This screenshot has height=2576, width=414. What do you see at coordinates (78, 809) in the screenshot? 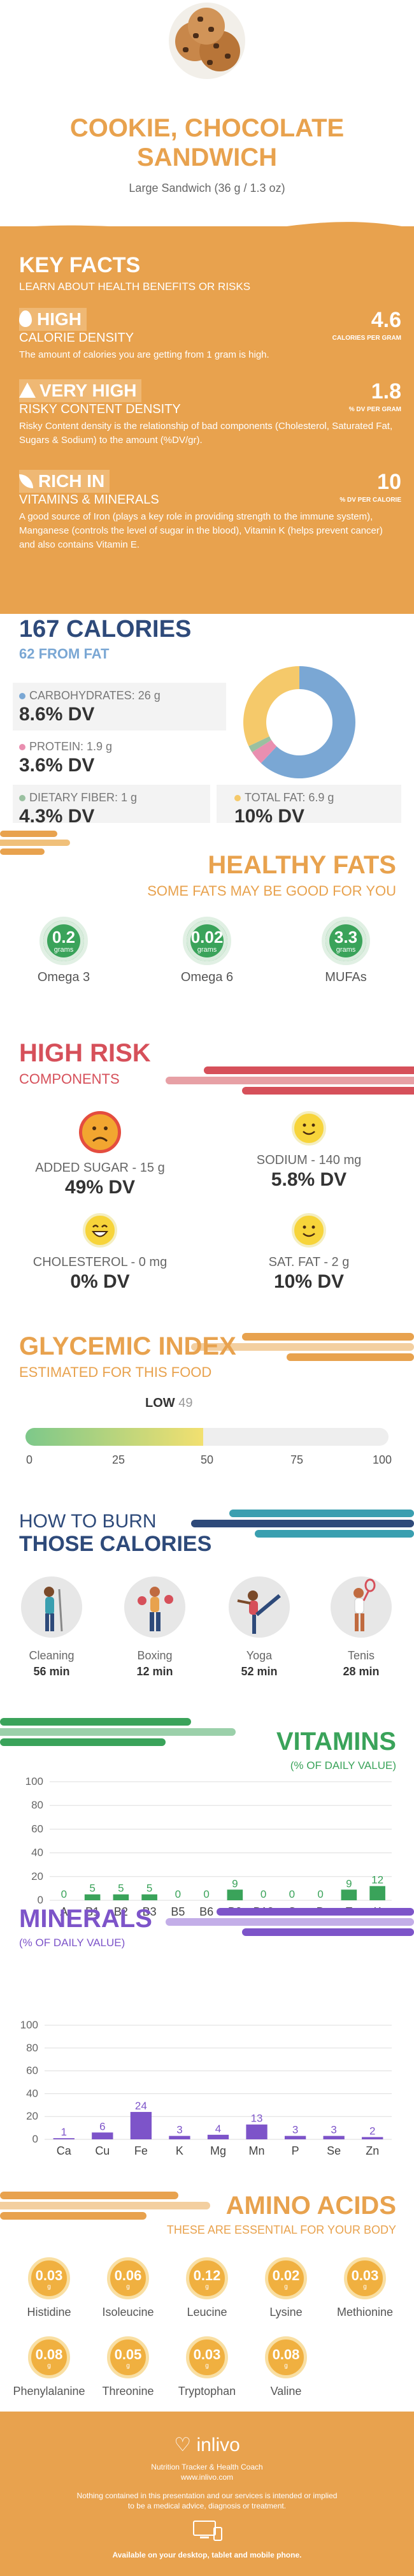
I see `macro-dietary-fiber: DIETARY FIBER: 1 g 4.3% DV` at bounding box center [78, 809].